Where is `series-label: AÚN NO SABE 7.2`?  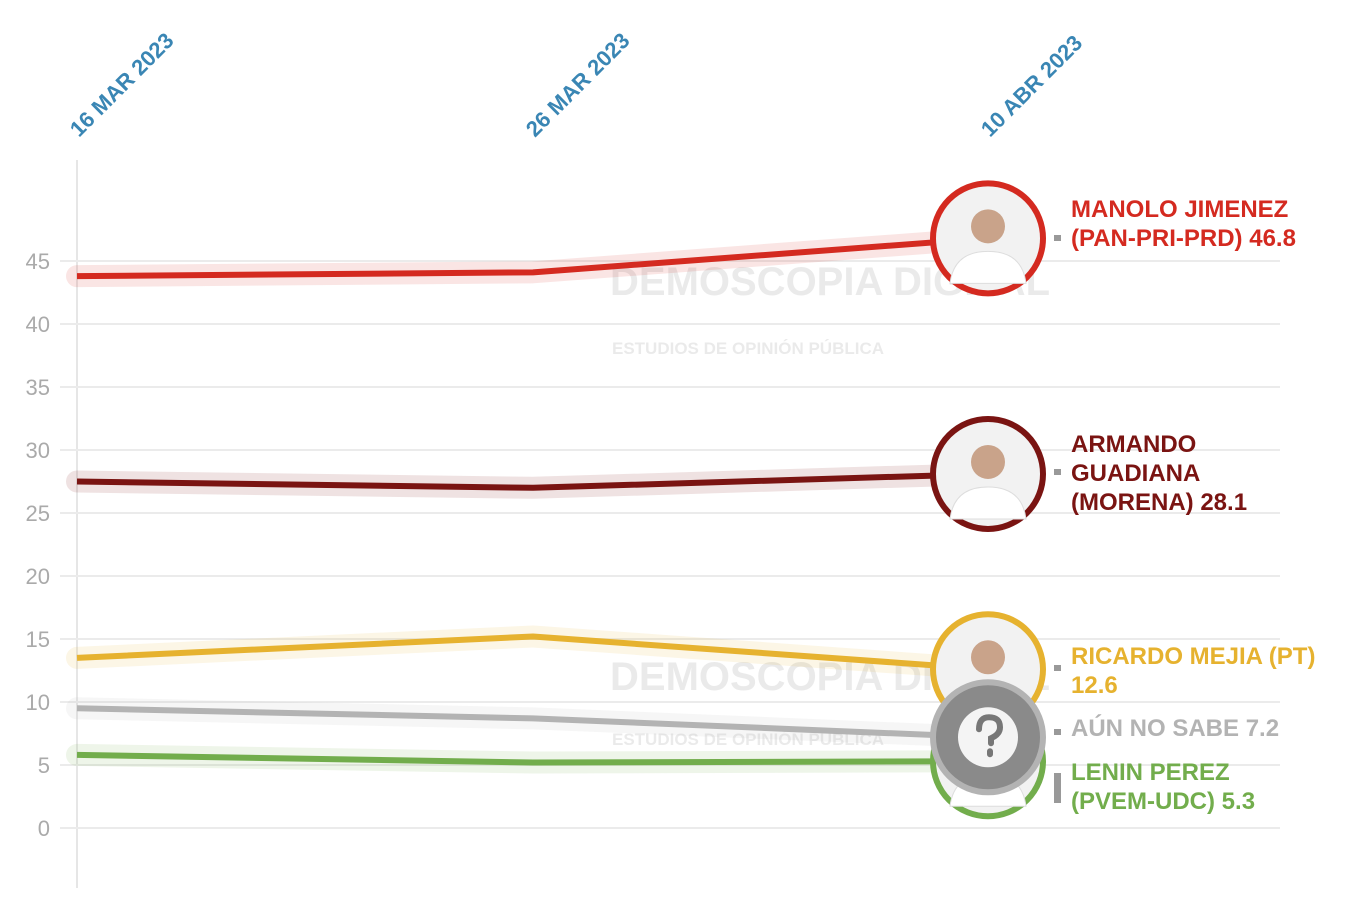
series-label: AÚN NO SABE 7.2 is located at coordinates (1193, 728).